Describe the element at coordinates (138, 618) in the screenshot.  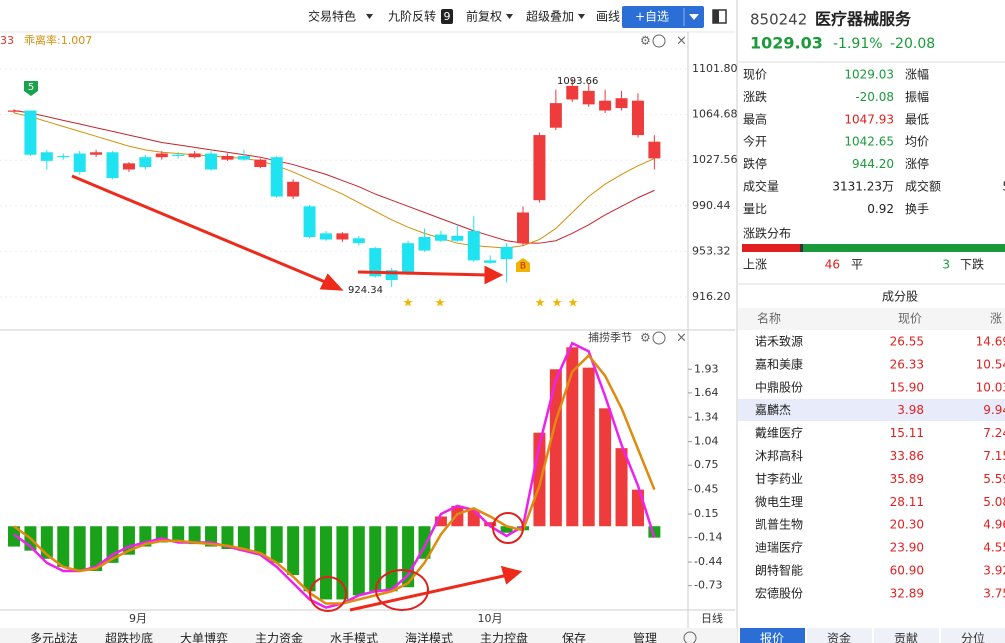
I see `x-label: 9月` at that location.